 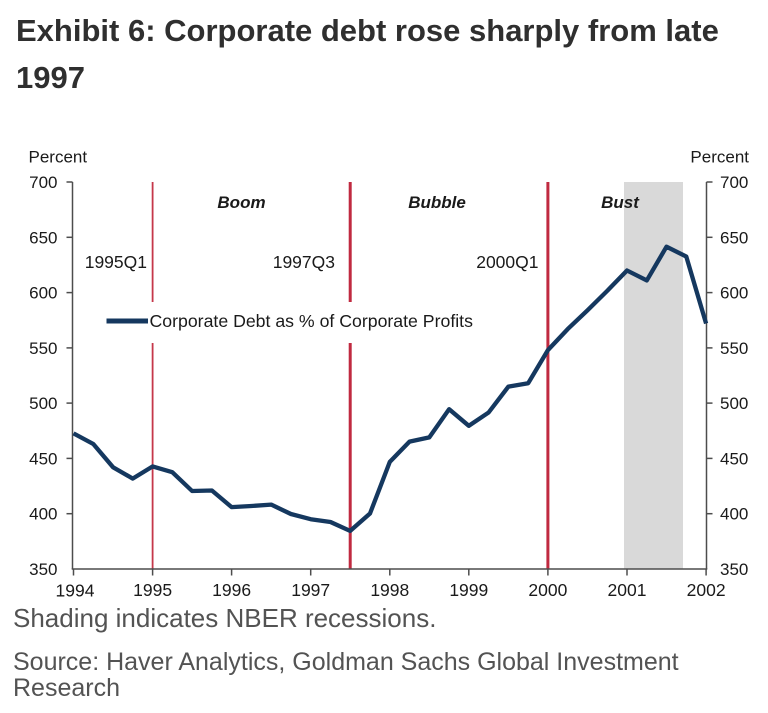 I want to click on svg-text: 1995, so click(x=152, y=590).